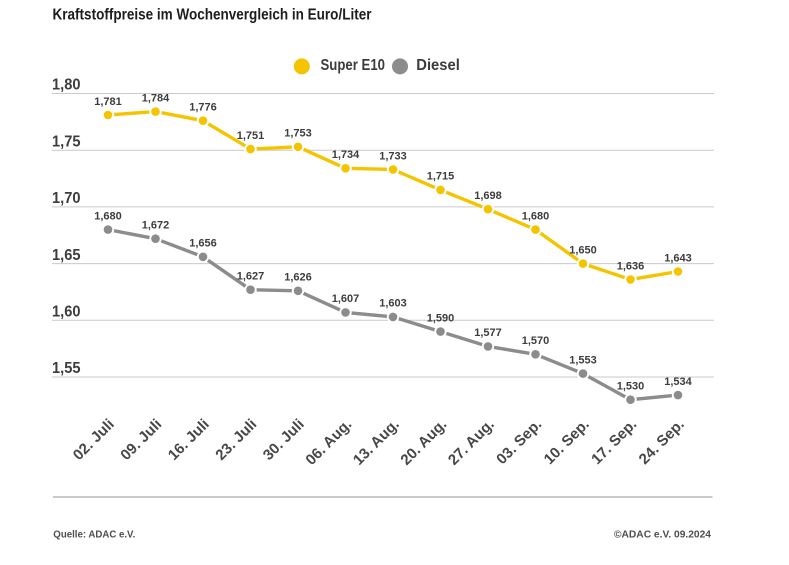 The height and width of the screenshot is (565, 789). What do you see at coordinates (631, 387) in the screenshot?
I see `svg-text: 1,530` at bounding box center [631, 387].